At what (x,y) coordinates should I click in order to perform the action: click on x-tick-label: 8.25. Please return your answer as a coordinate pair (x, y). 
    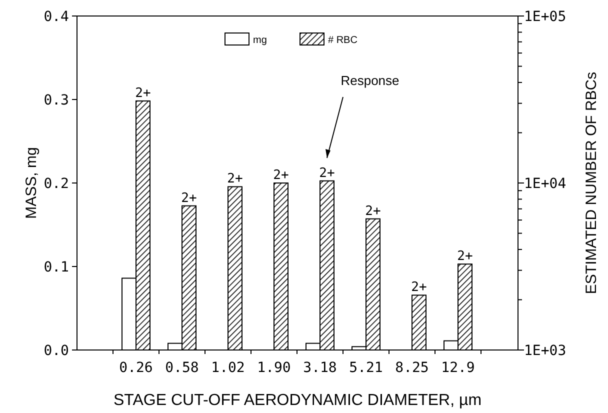
    Looking at the image, I should click on (412, 368).